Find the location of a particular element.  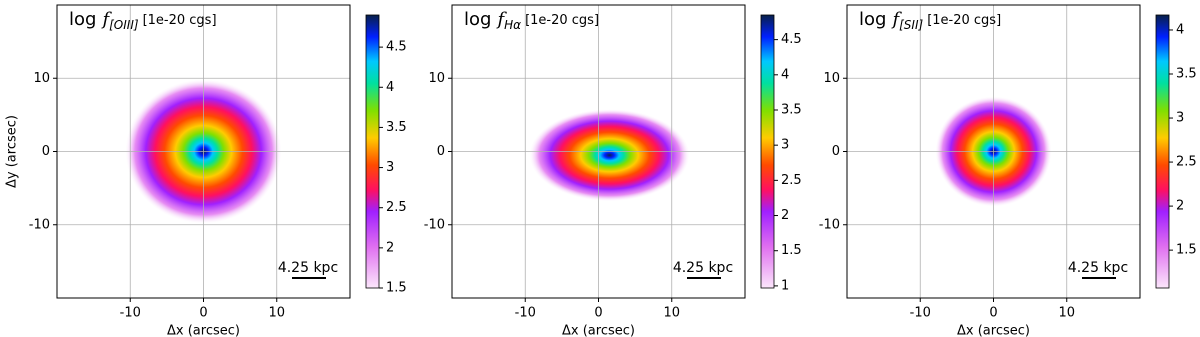

colorbar-tick-label: 1 is located at coordinates (785, 285).